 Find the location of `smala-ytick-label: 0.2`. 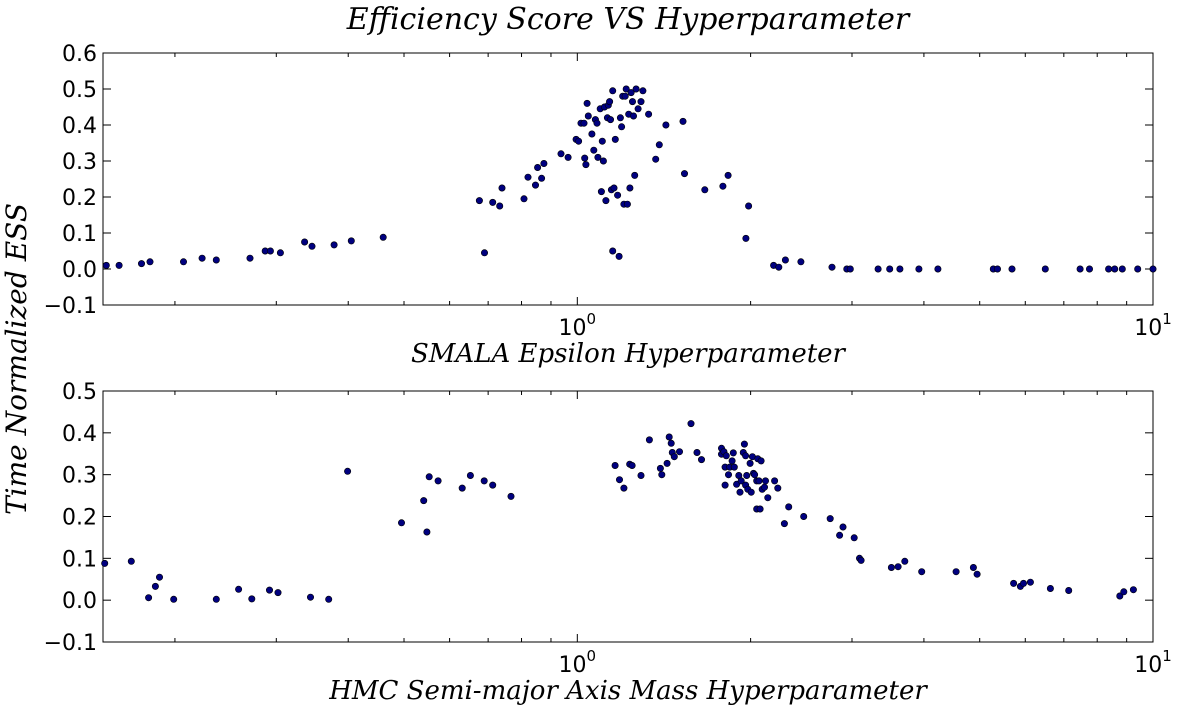

smala-ytick-label: 0.2 is located at coordinates (79, 198).